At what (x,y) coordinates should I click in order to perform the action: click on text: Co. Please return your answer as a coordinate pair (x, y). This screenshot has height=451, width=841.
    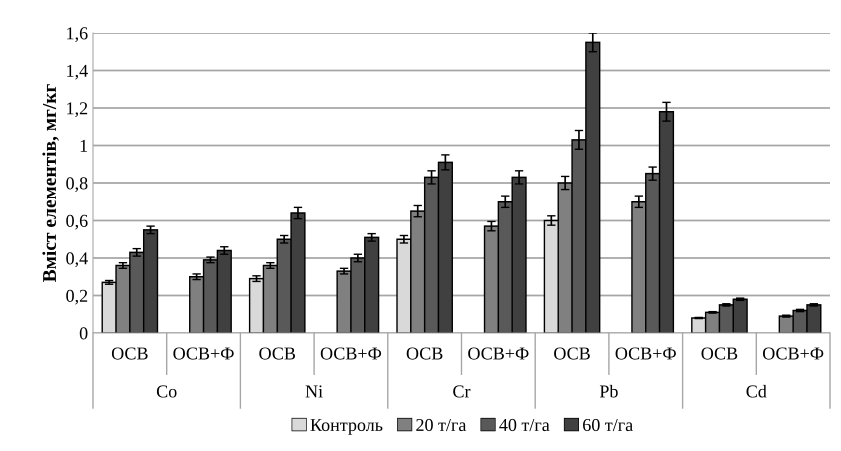
    Looking at the image, I should click on (166, 391).